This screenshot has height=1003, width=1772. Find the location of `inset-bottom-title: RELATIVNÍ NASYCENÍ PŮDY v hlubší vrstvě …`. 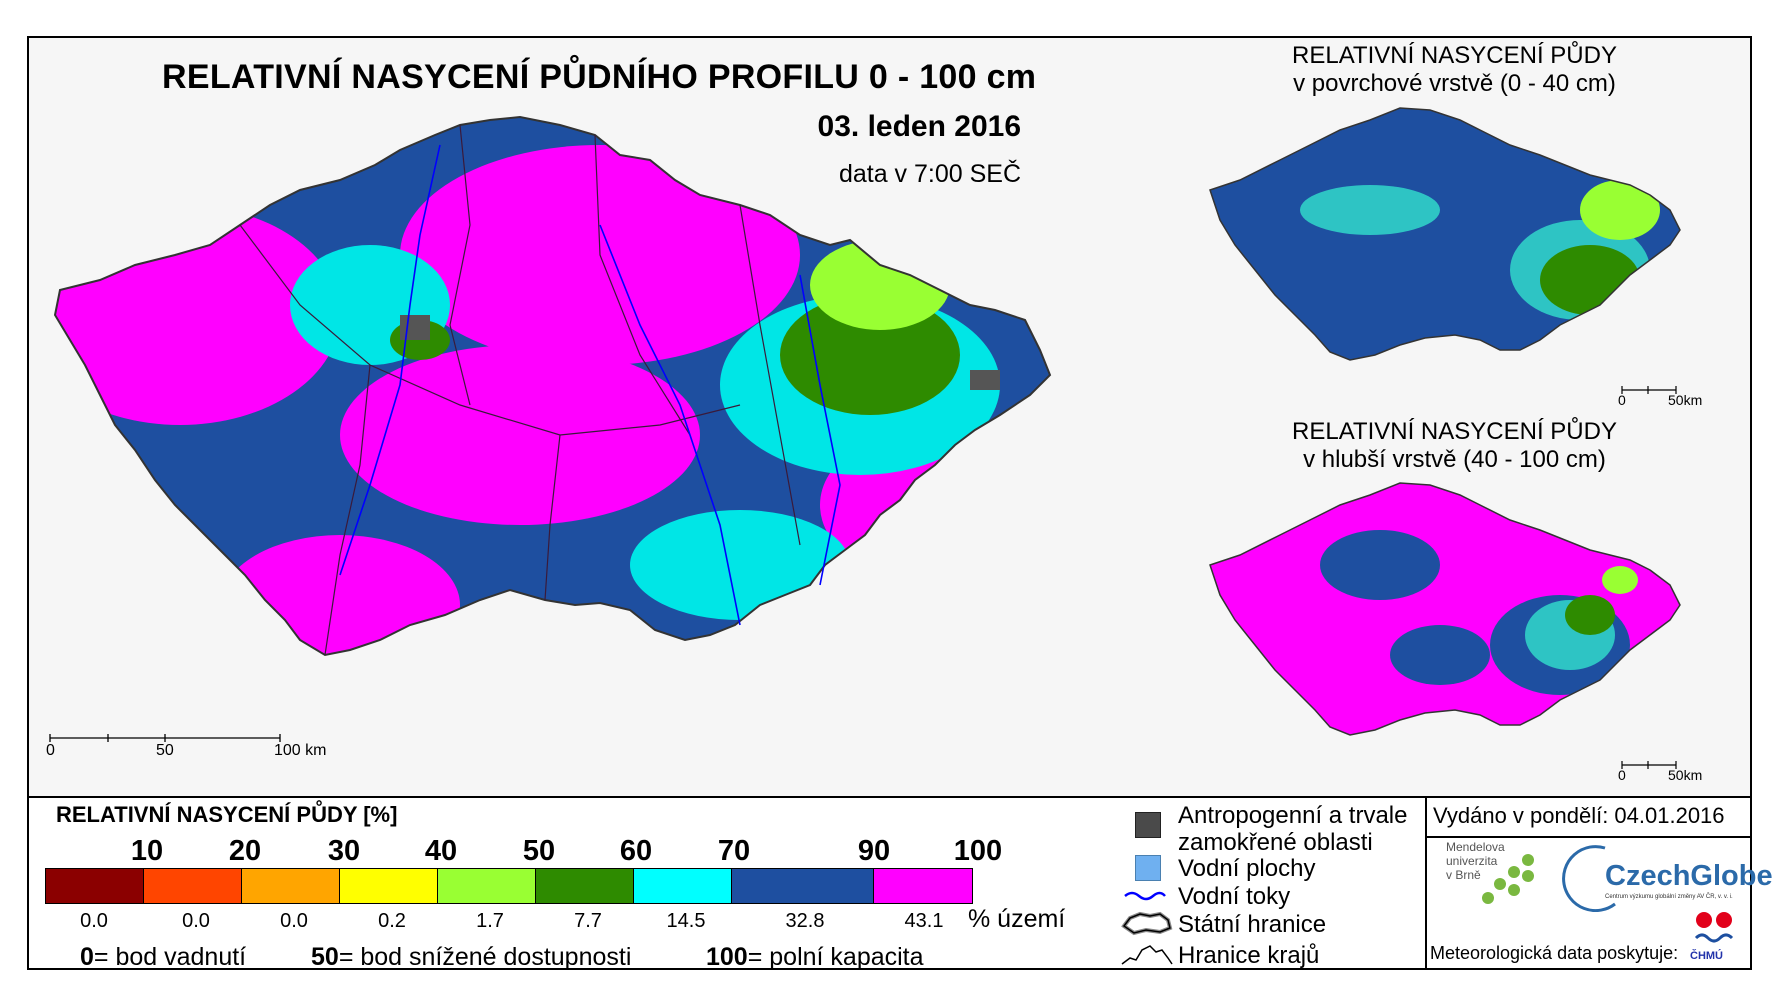

inset-bottom-title: RELATIVNÍ NASYCENÍ PŮDY v hlubší vrstvě … is located at coordinates (1454, 446).